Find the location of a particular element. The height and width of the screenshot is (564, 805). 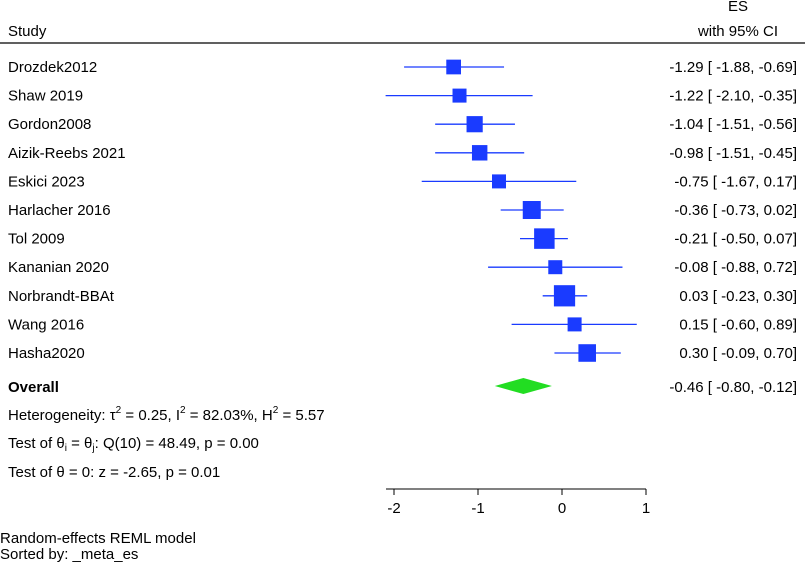

study-ci: -0.21 [ -0.50, 0.07] is located at coordinates (735, 239).